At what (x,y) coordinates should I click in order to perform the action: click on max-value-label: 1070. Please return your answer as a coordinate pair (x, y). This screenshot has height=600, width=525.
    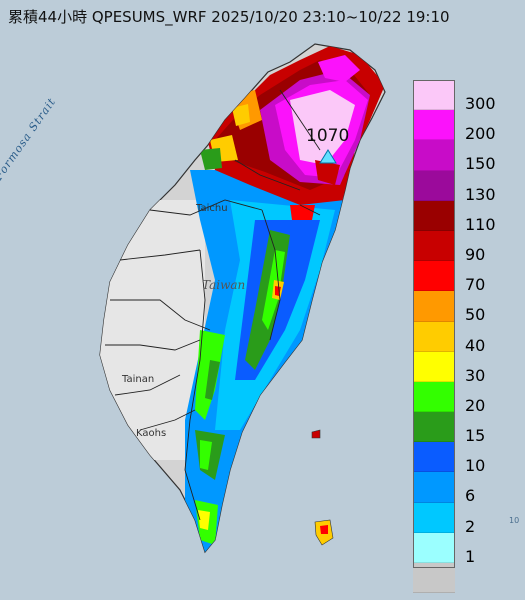
    Looking at the image, I should click on (328, 136).